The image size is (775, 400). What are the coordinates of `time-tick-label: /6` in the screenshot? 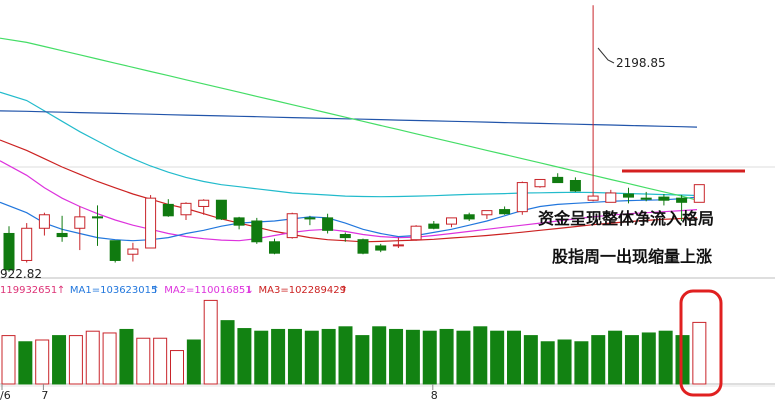 It's located at (5, 394).